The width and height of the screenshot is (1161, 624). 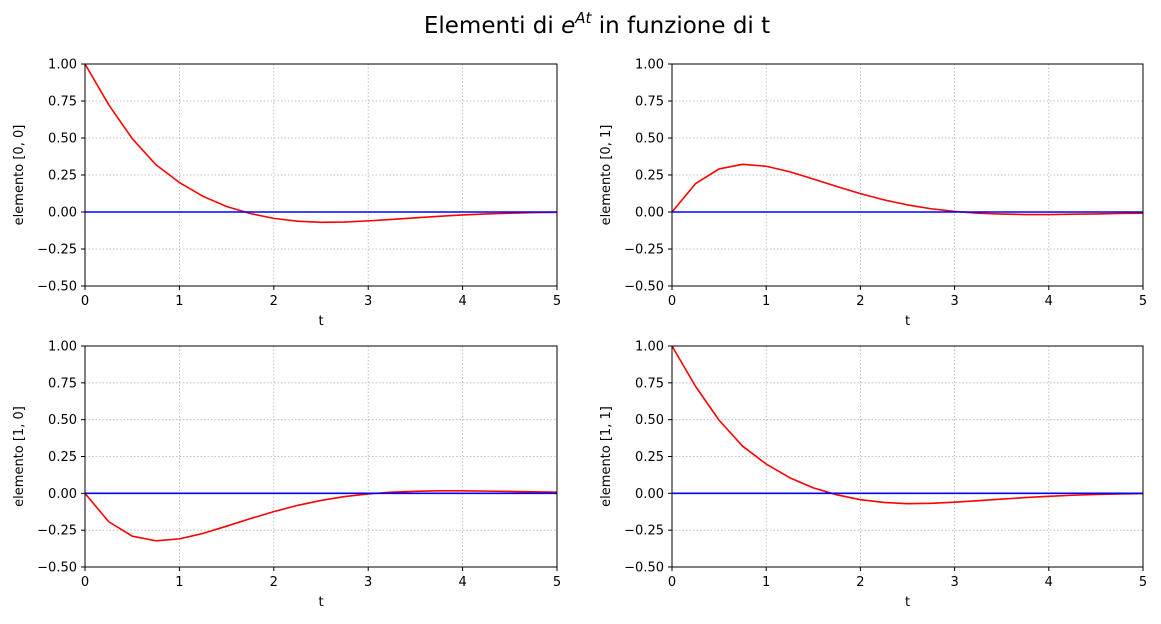 I want to click on subplot-3-ytick-label-1: 0.75, so click(x=62, y=383).